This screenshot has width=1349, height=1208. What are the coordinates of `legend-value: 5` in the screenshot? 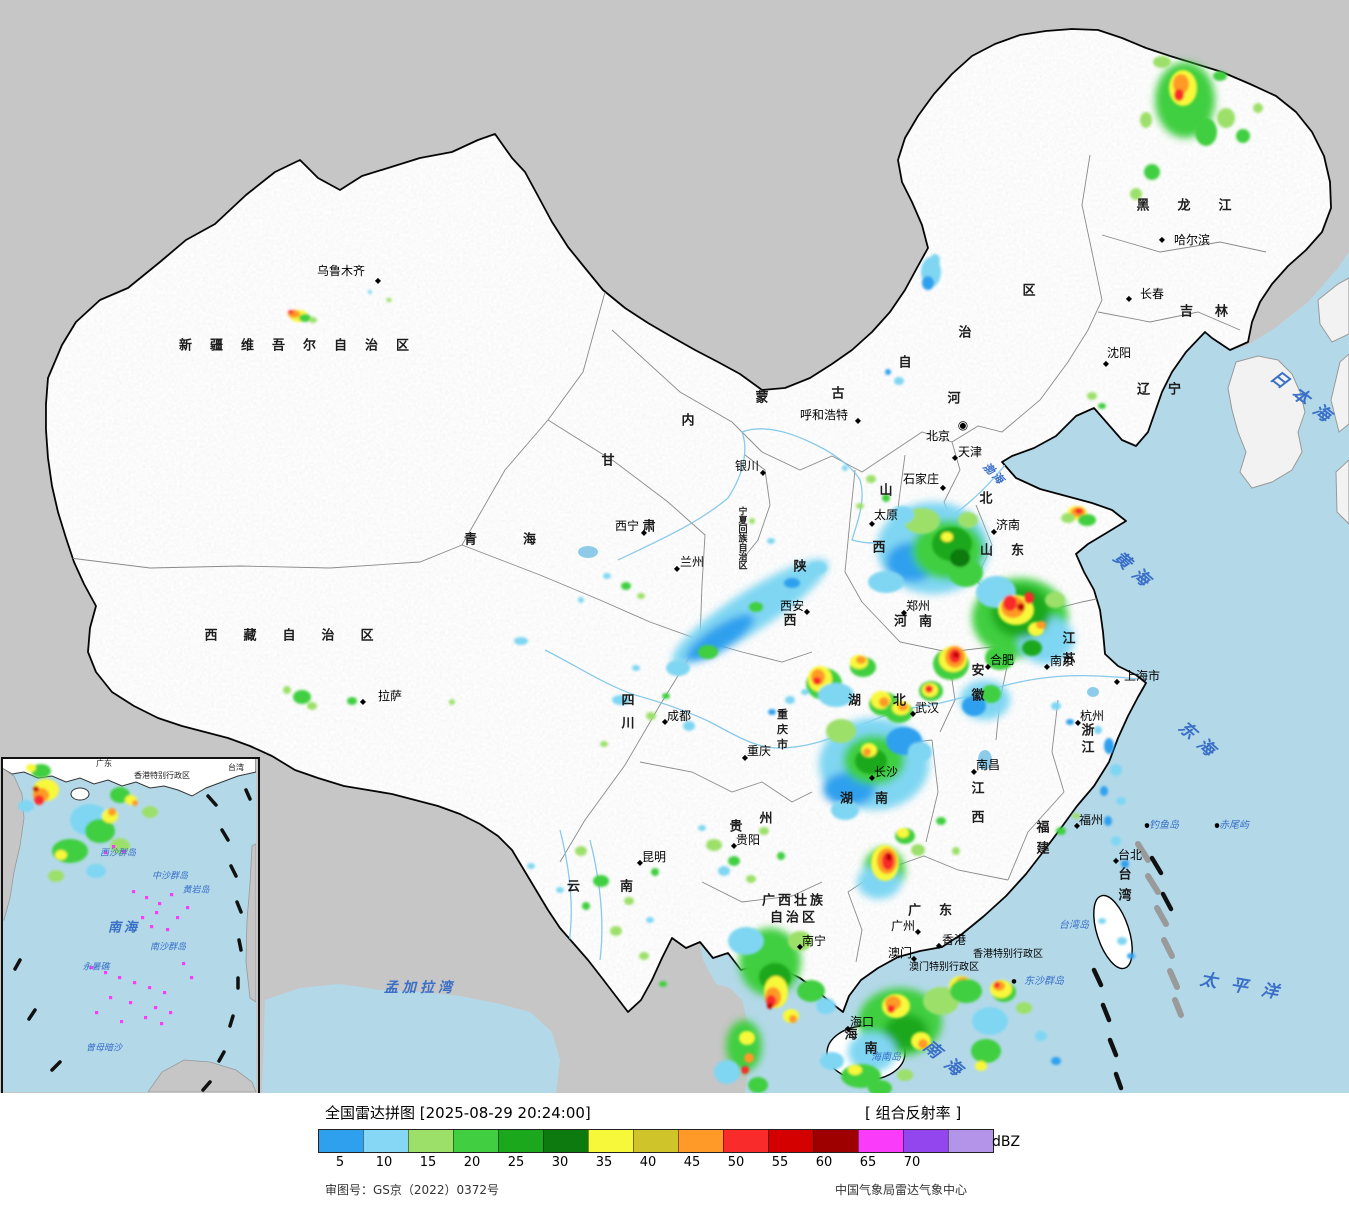 It's located at (340, 1162).